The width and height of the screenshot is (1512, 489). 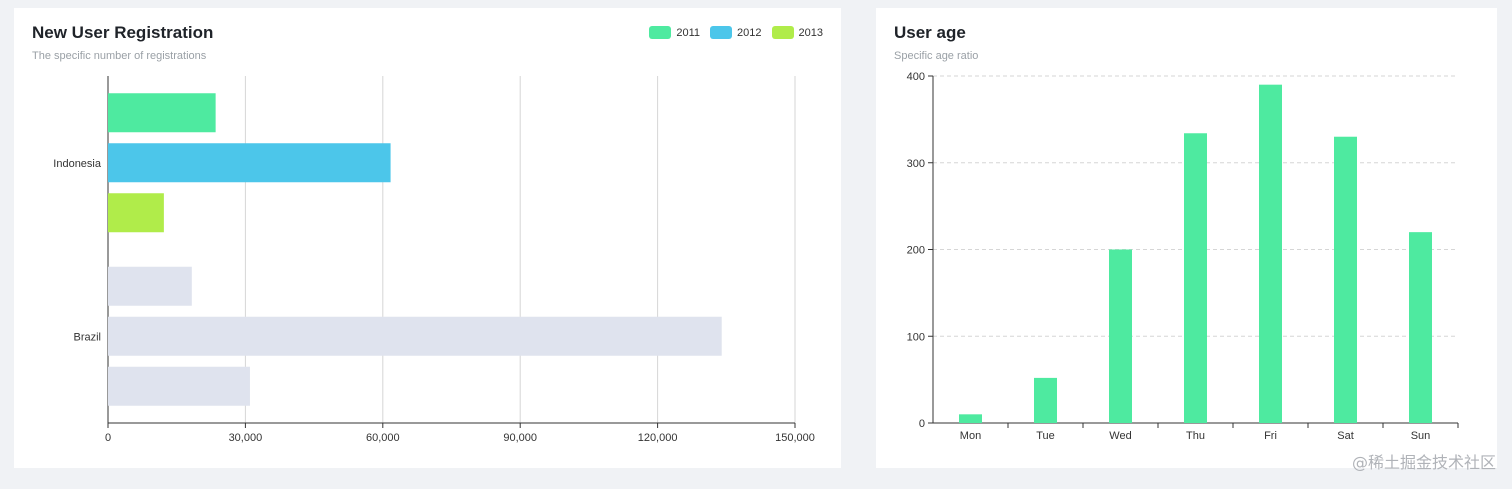 I want to click on y-tick-label: Brazil, so click(x=87, y=337).